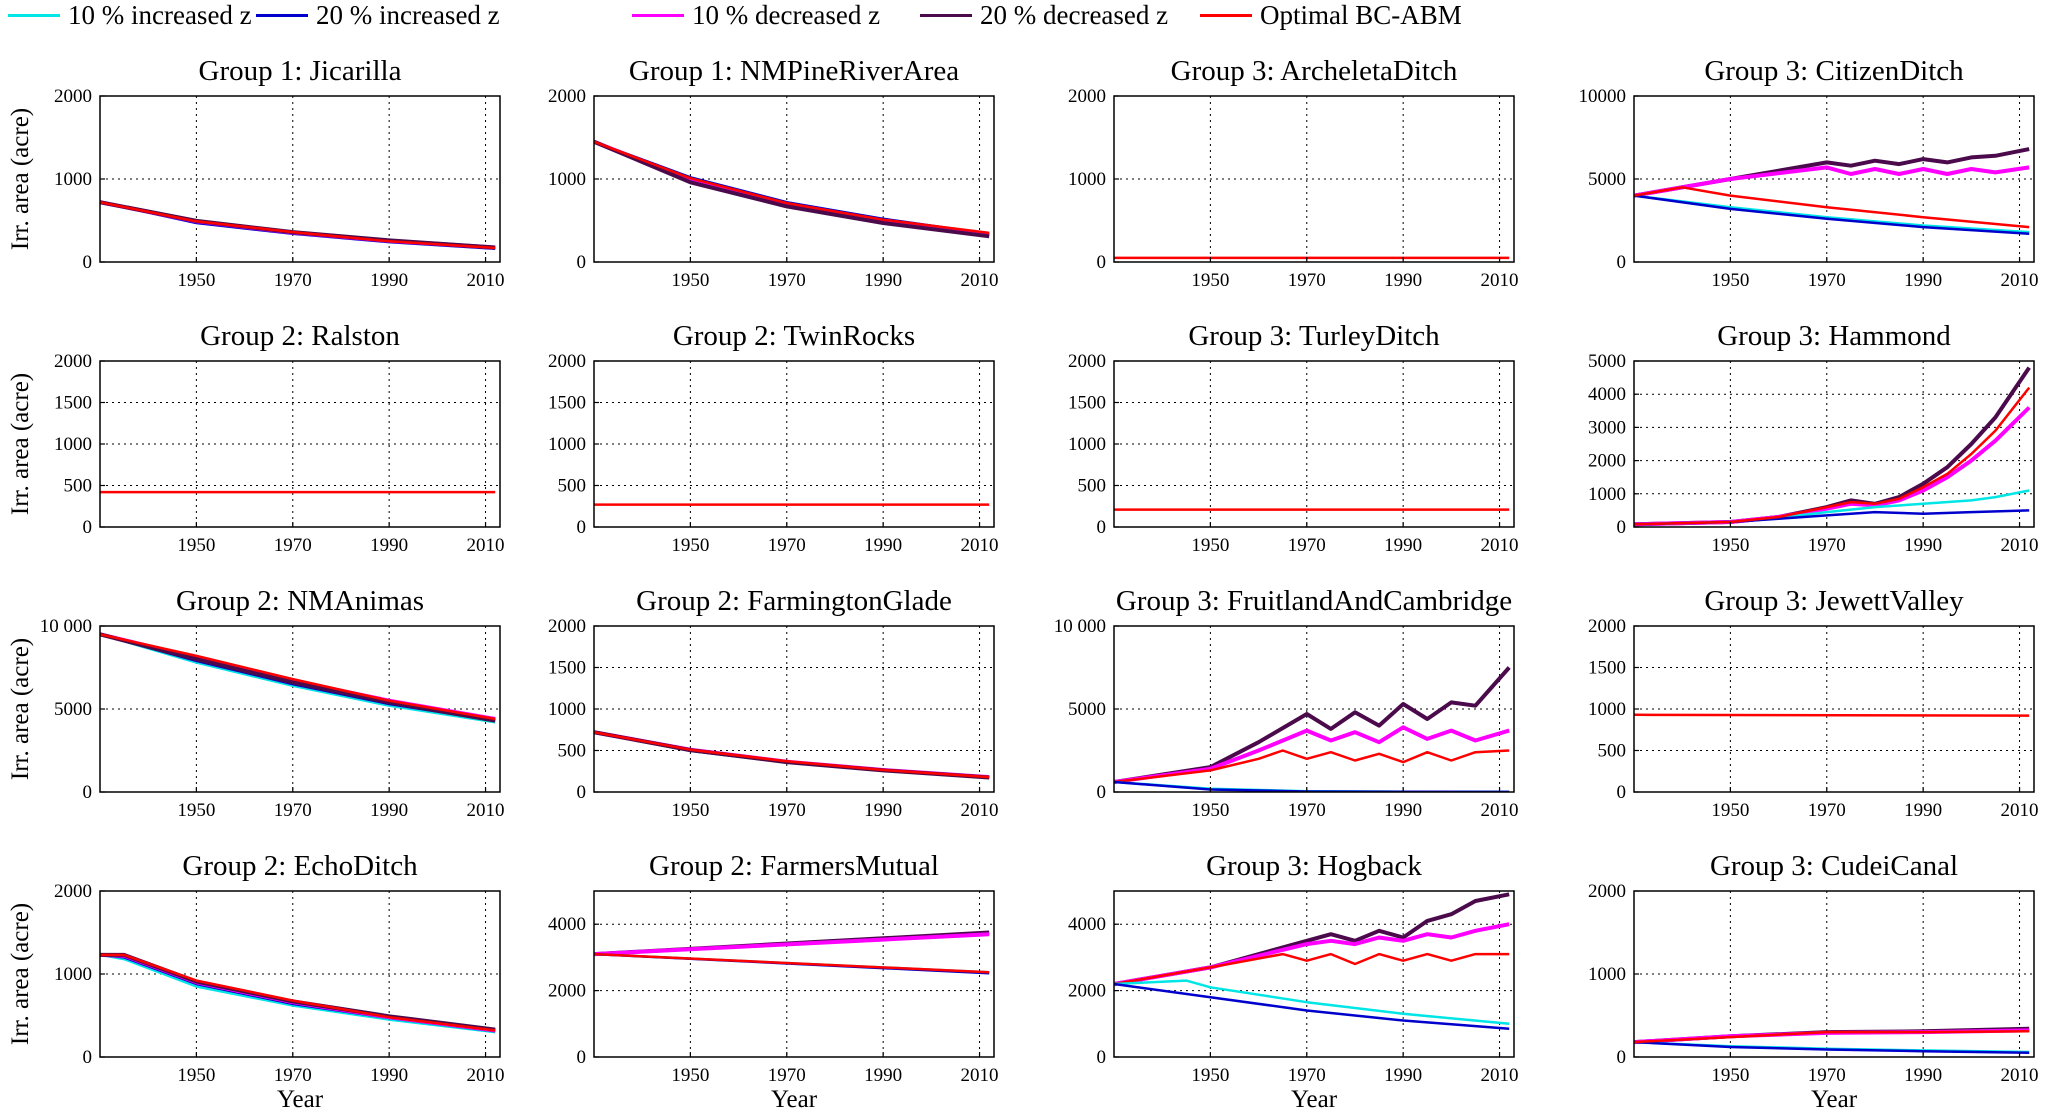 The height and width of the screenshot is (1108, 2067). What do you see at coordinates (658, 15) in the screenshot?
I see `legend-swatch-10-decreased` at bounding box center [658, 15].